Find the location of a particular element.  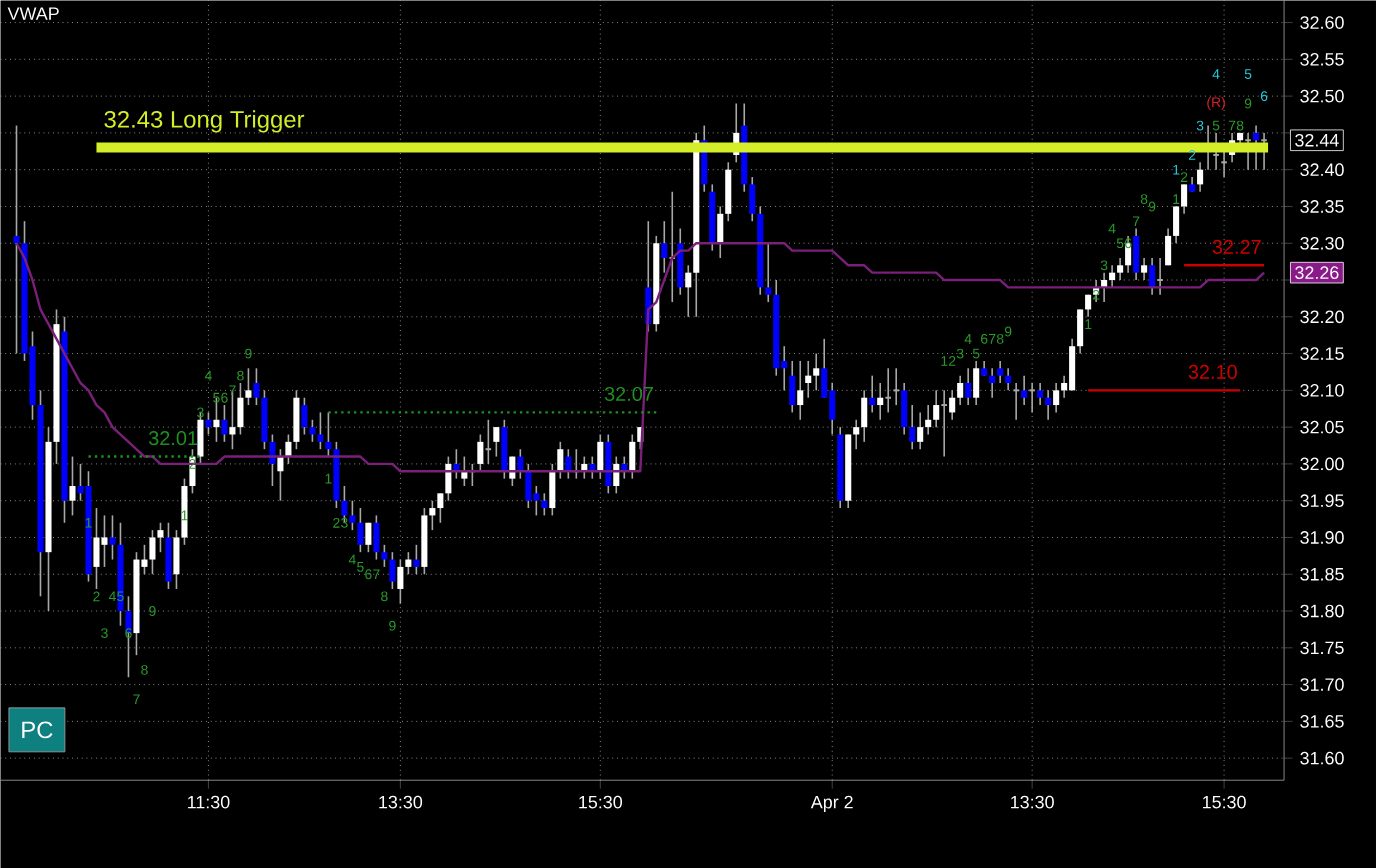

y-tick-label: 32.20 is located at coordinates (1322, 317).